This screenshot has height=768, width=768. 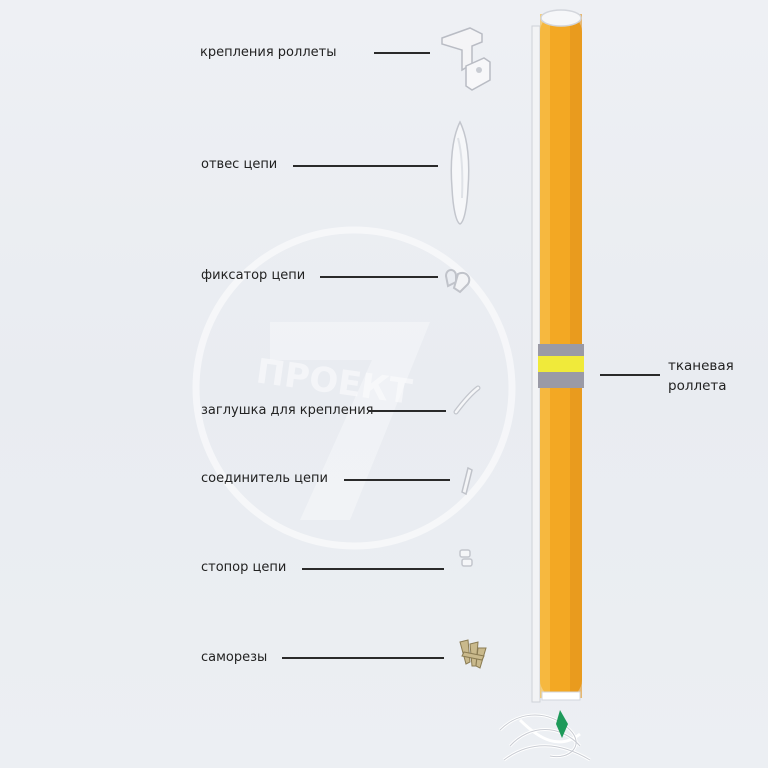 What do you see at coordinates (466, 558) in the screenshot?
I see `chain-stopper-icon` at bounding box center [466, 558].